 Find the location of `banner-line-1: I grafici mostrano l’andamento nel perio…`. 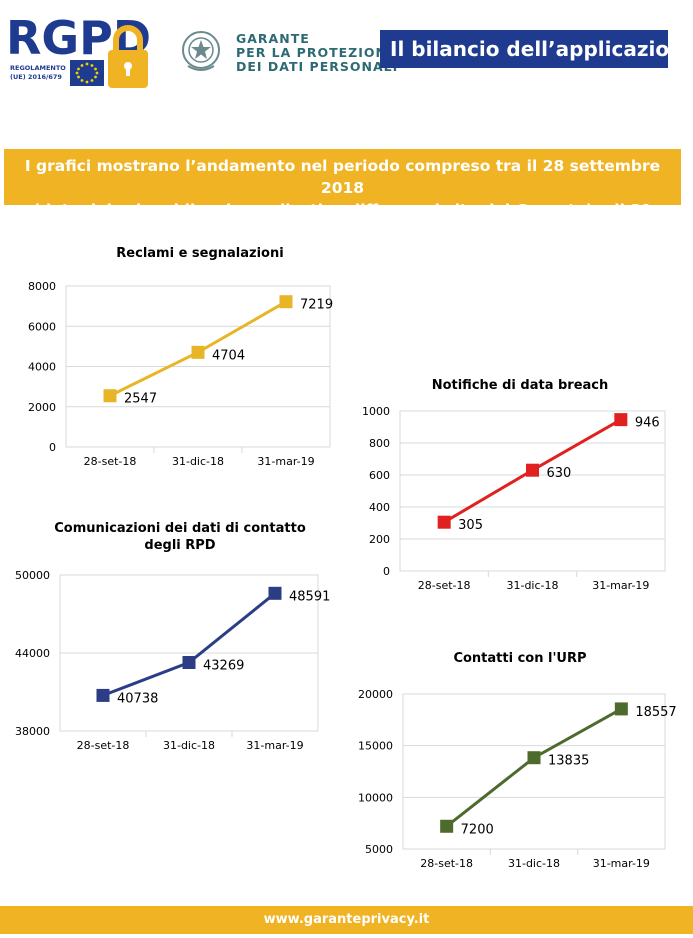

banner-line-1: I grafici mostrano l’andamento nel perio… is located at coordinates (342, 177).